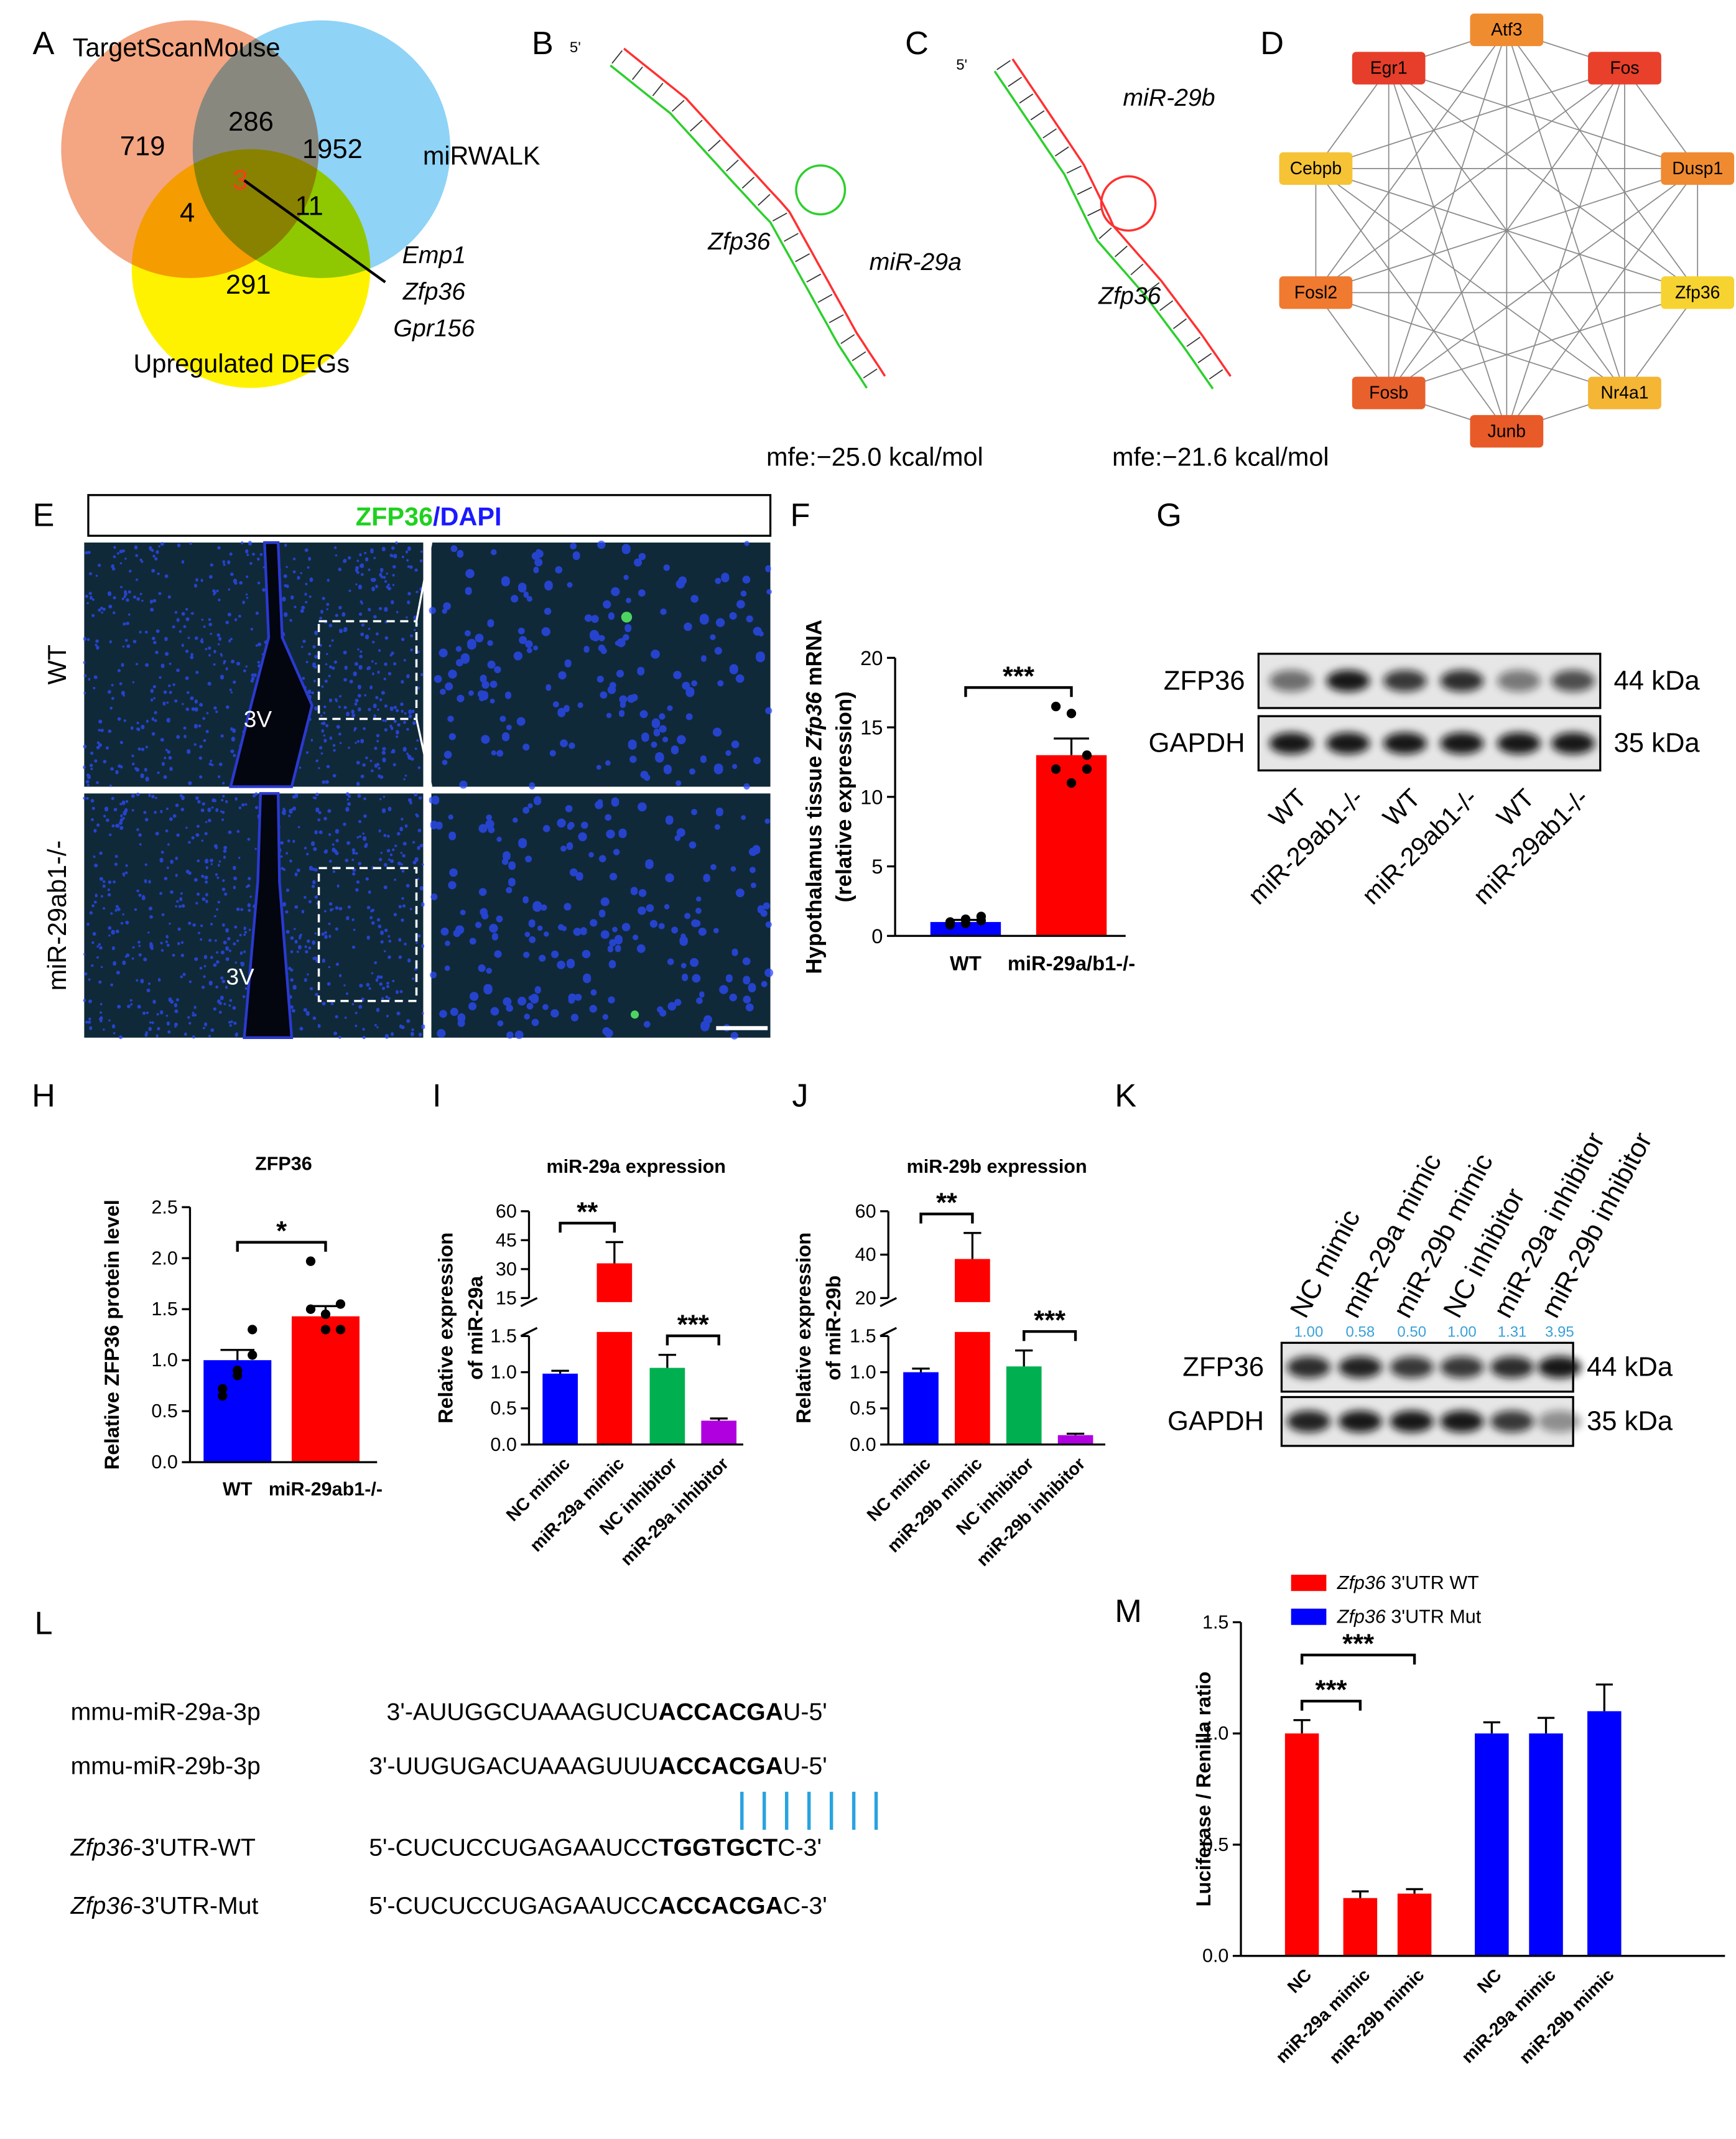 The width and height of the screenshot is (1736, 2139). I want to click on legend-swatch, so click(1309, 1617).